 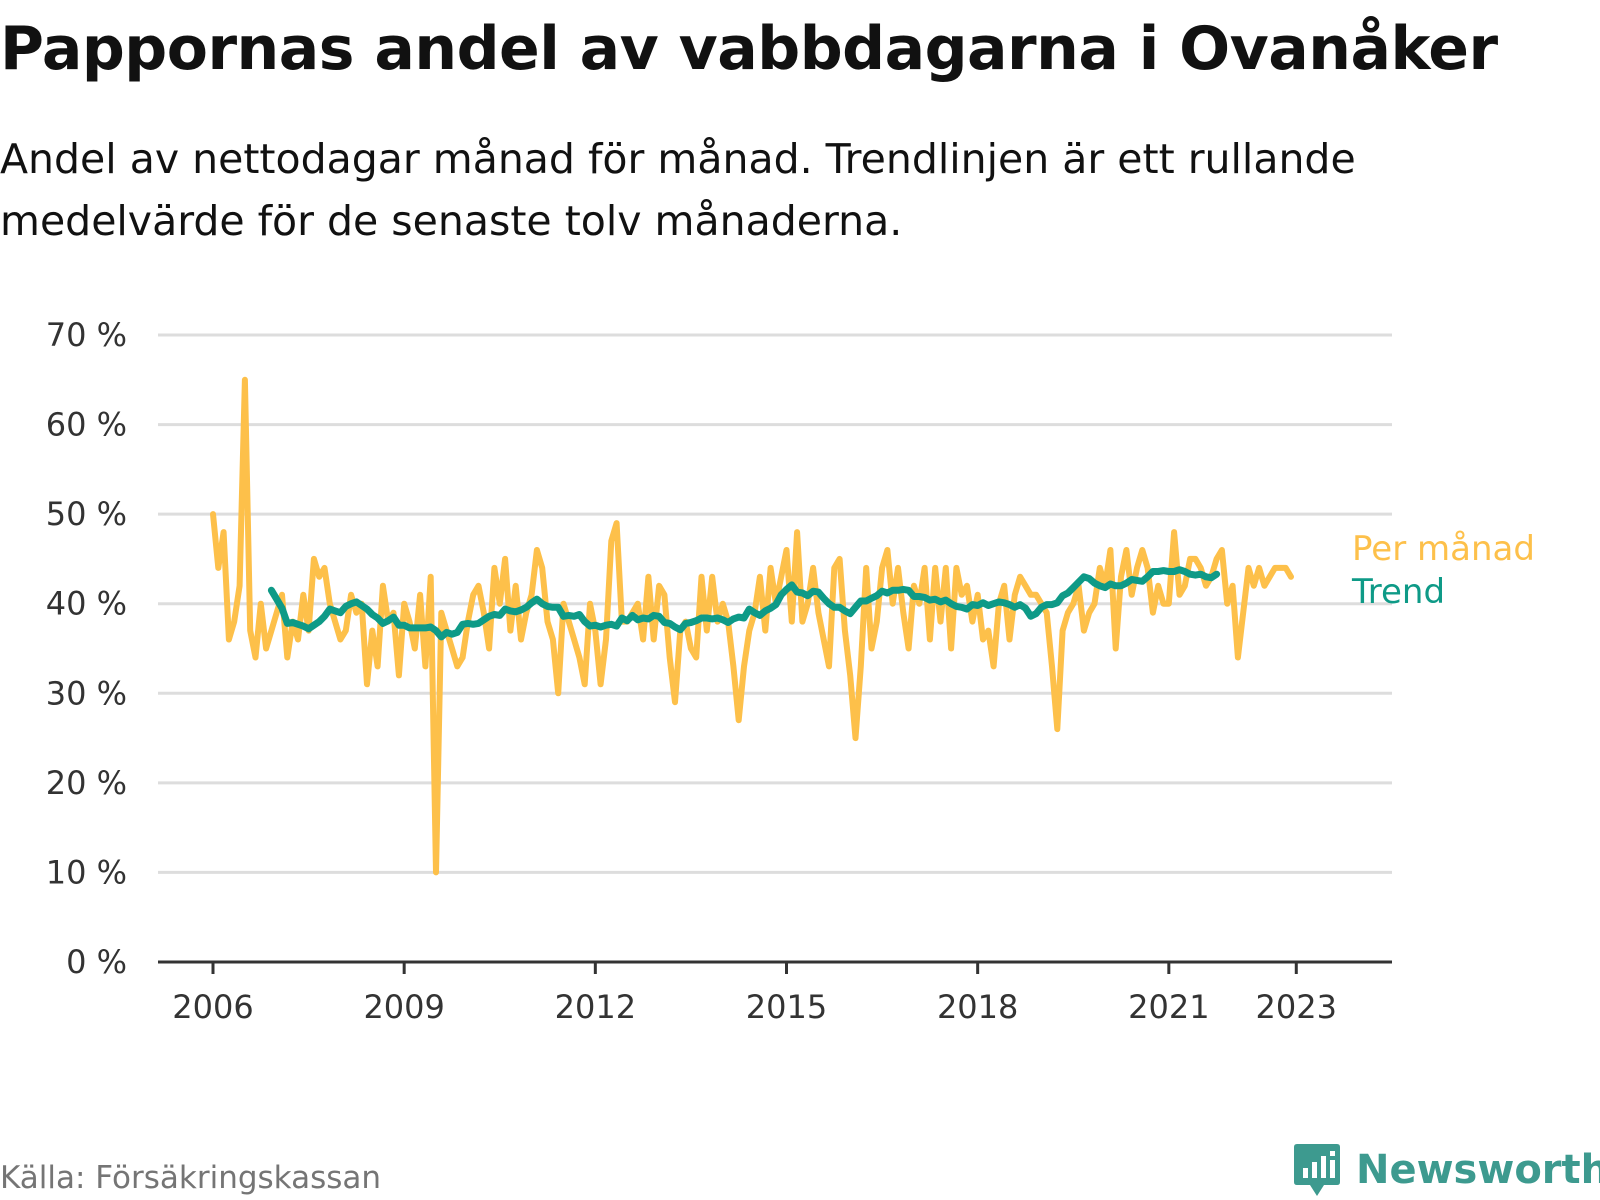 What do you see at coordinates (1398, 592) in the screenshot?
I see `legend-label-trend: Trend` at bounding box center [1398, 592].